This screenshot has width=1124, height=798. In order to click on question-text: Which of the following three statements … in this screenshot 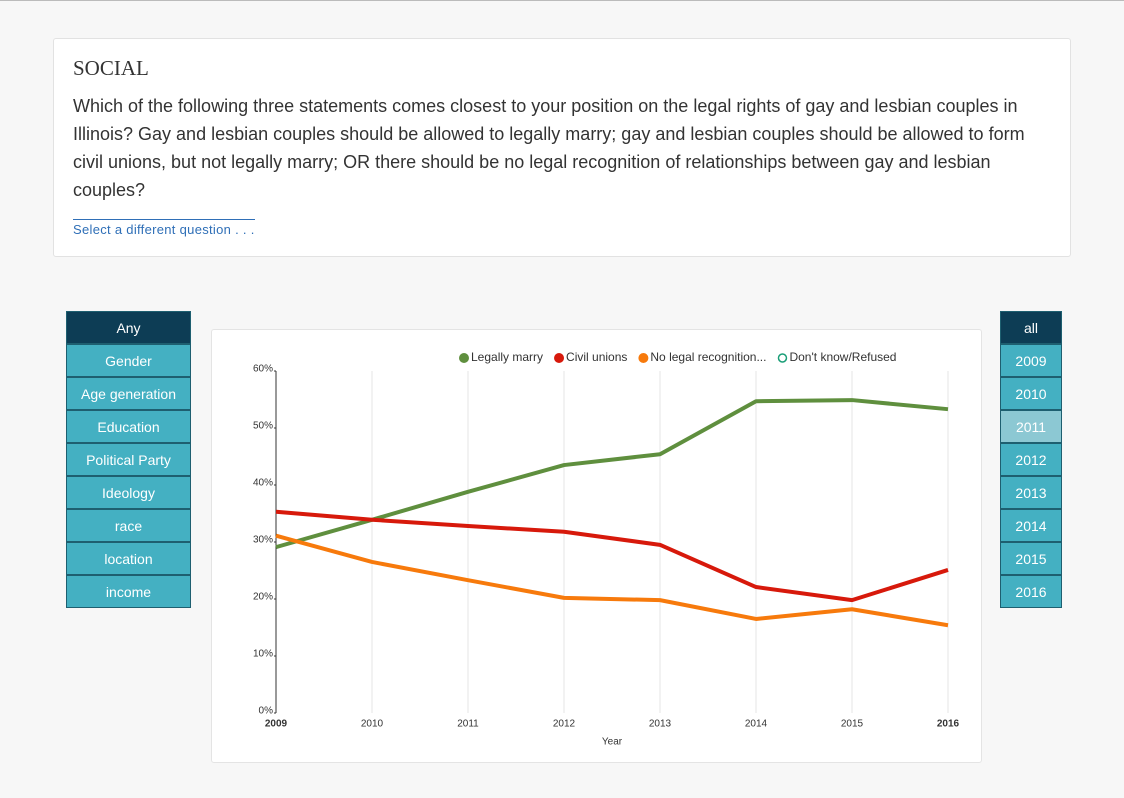, I will do `click(549, 148)`.